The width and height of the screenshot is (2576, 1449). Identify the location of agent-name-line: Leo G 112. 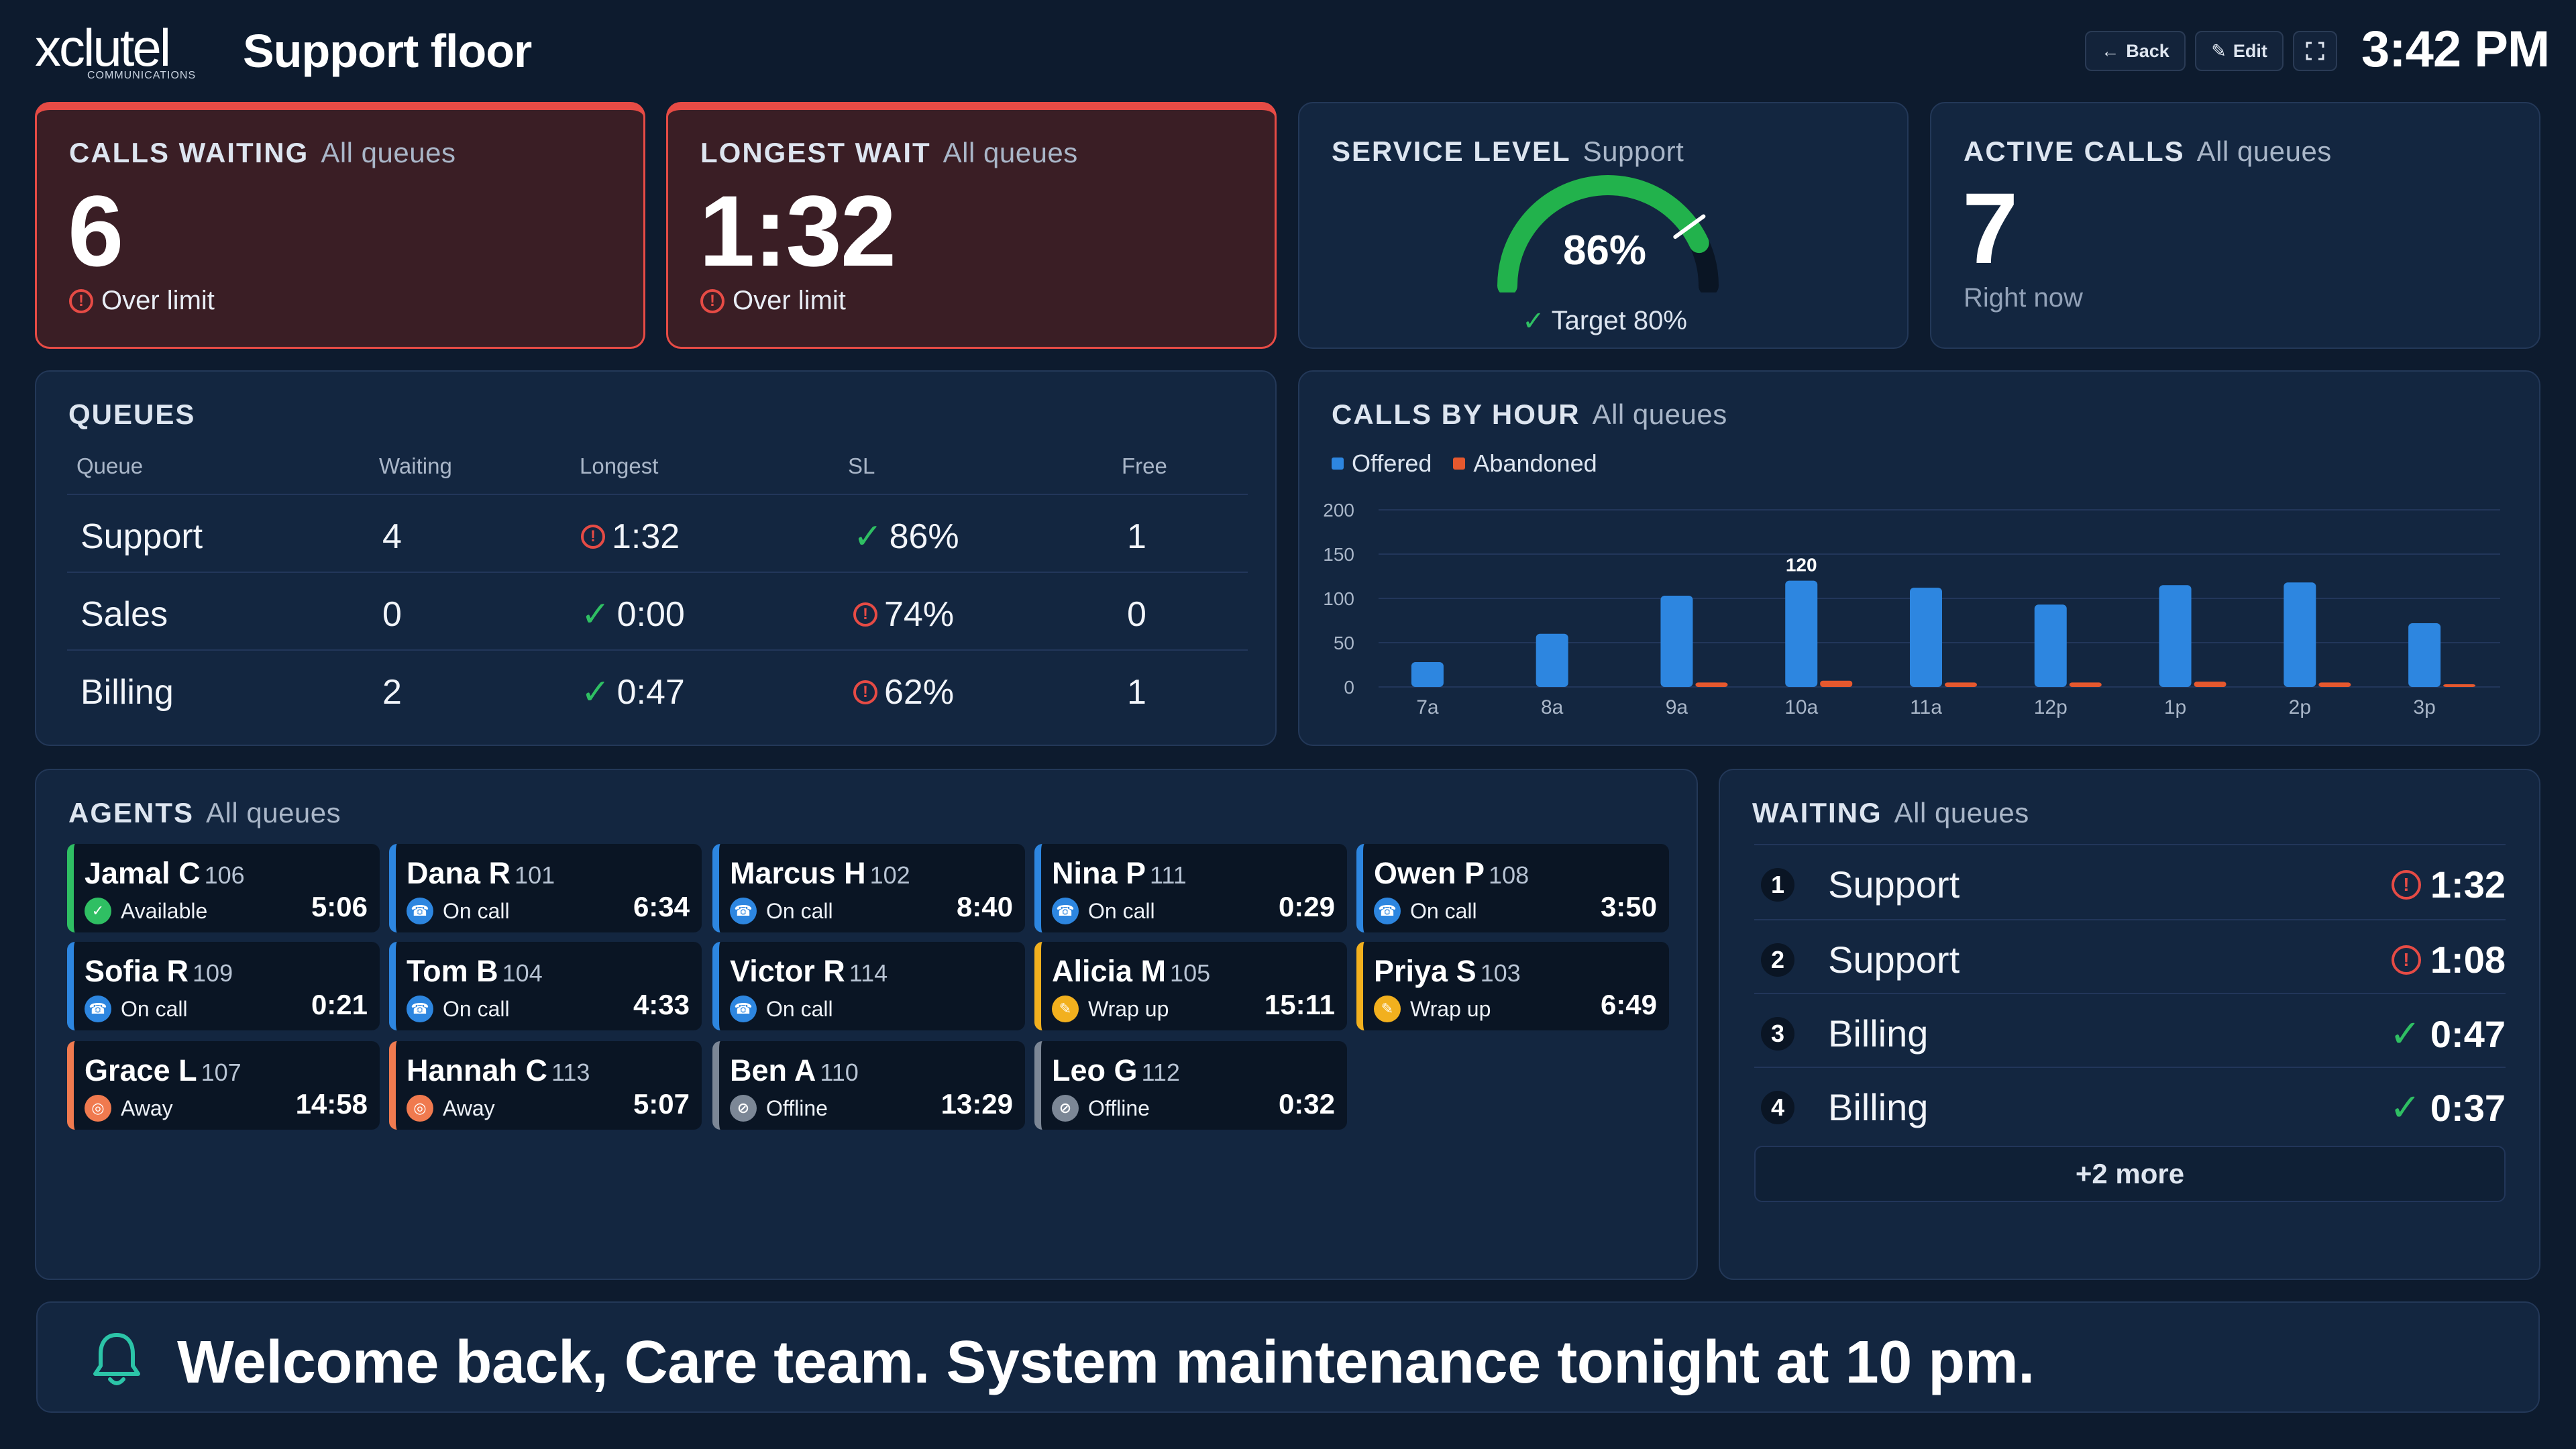
(1116, 1070).